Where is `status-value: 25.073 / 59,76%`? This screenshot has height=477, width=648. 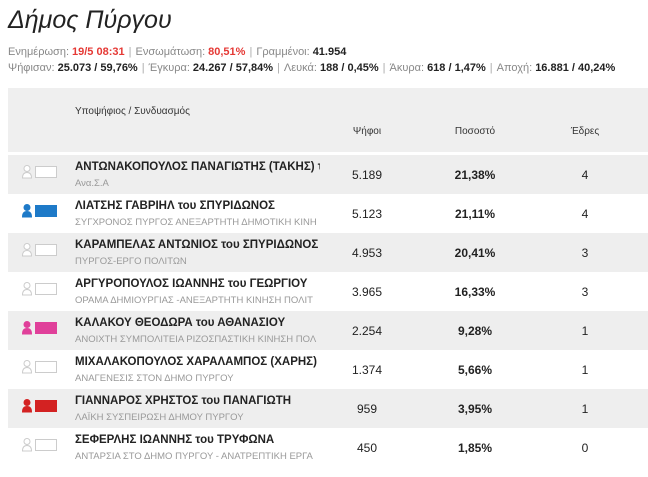
status-value: 25.073 / 59,76% is located at coordinates (97, 68).